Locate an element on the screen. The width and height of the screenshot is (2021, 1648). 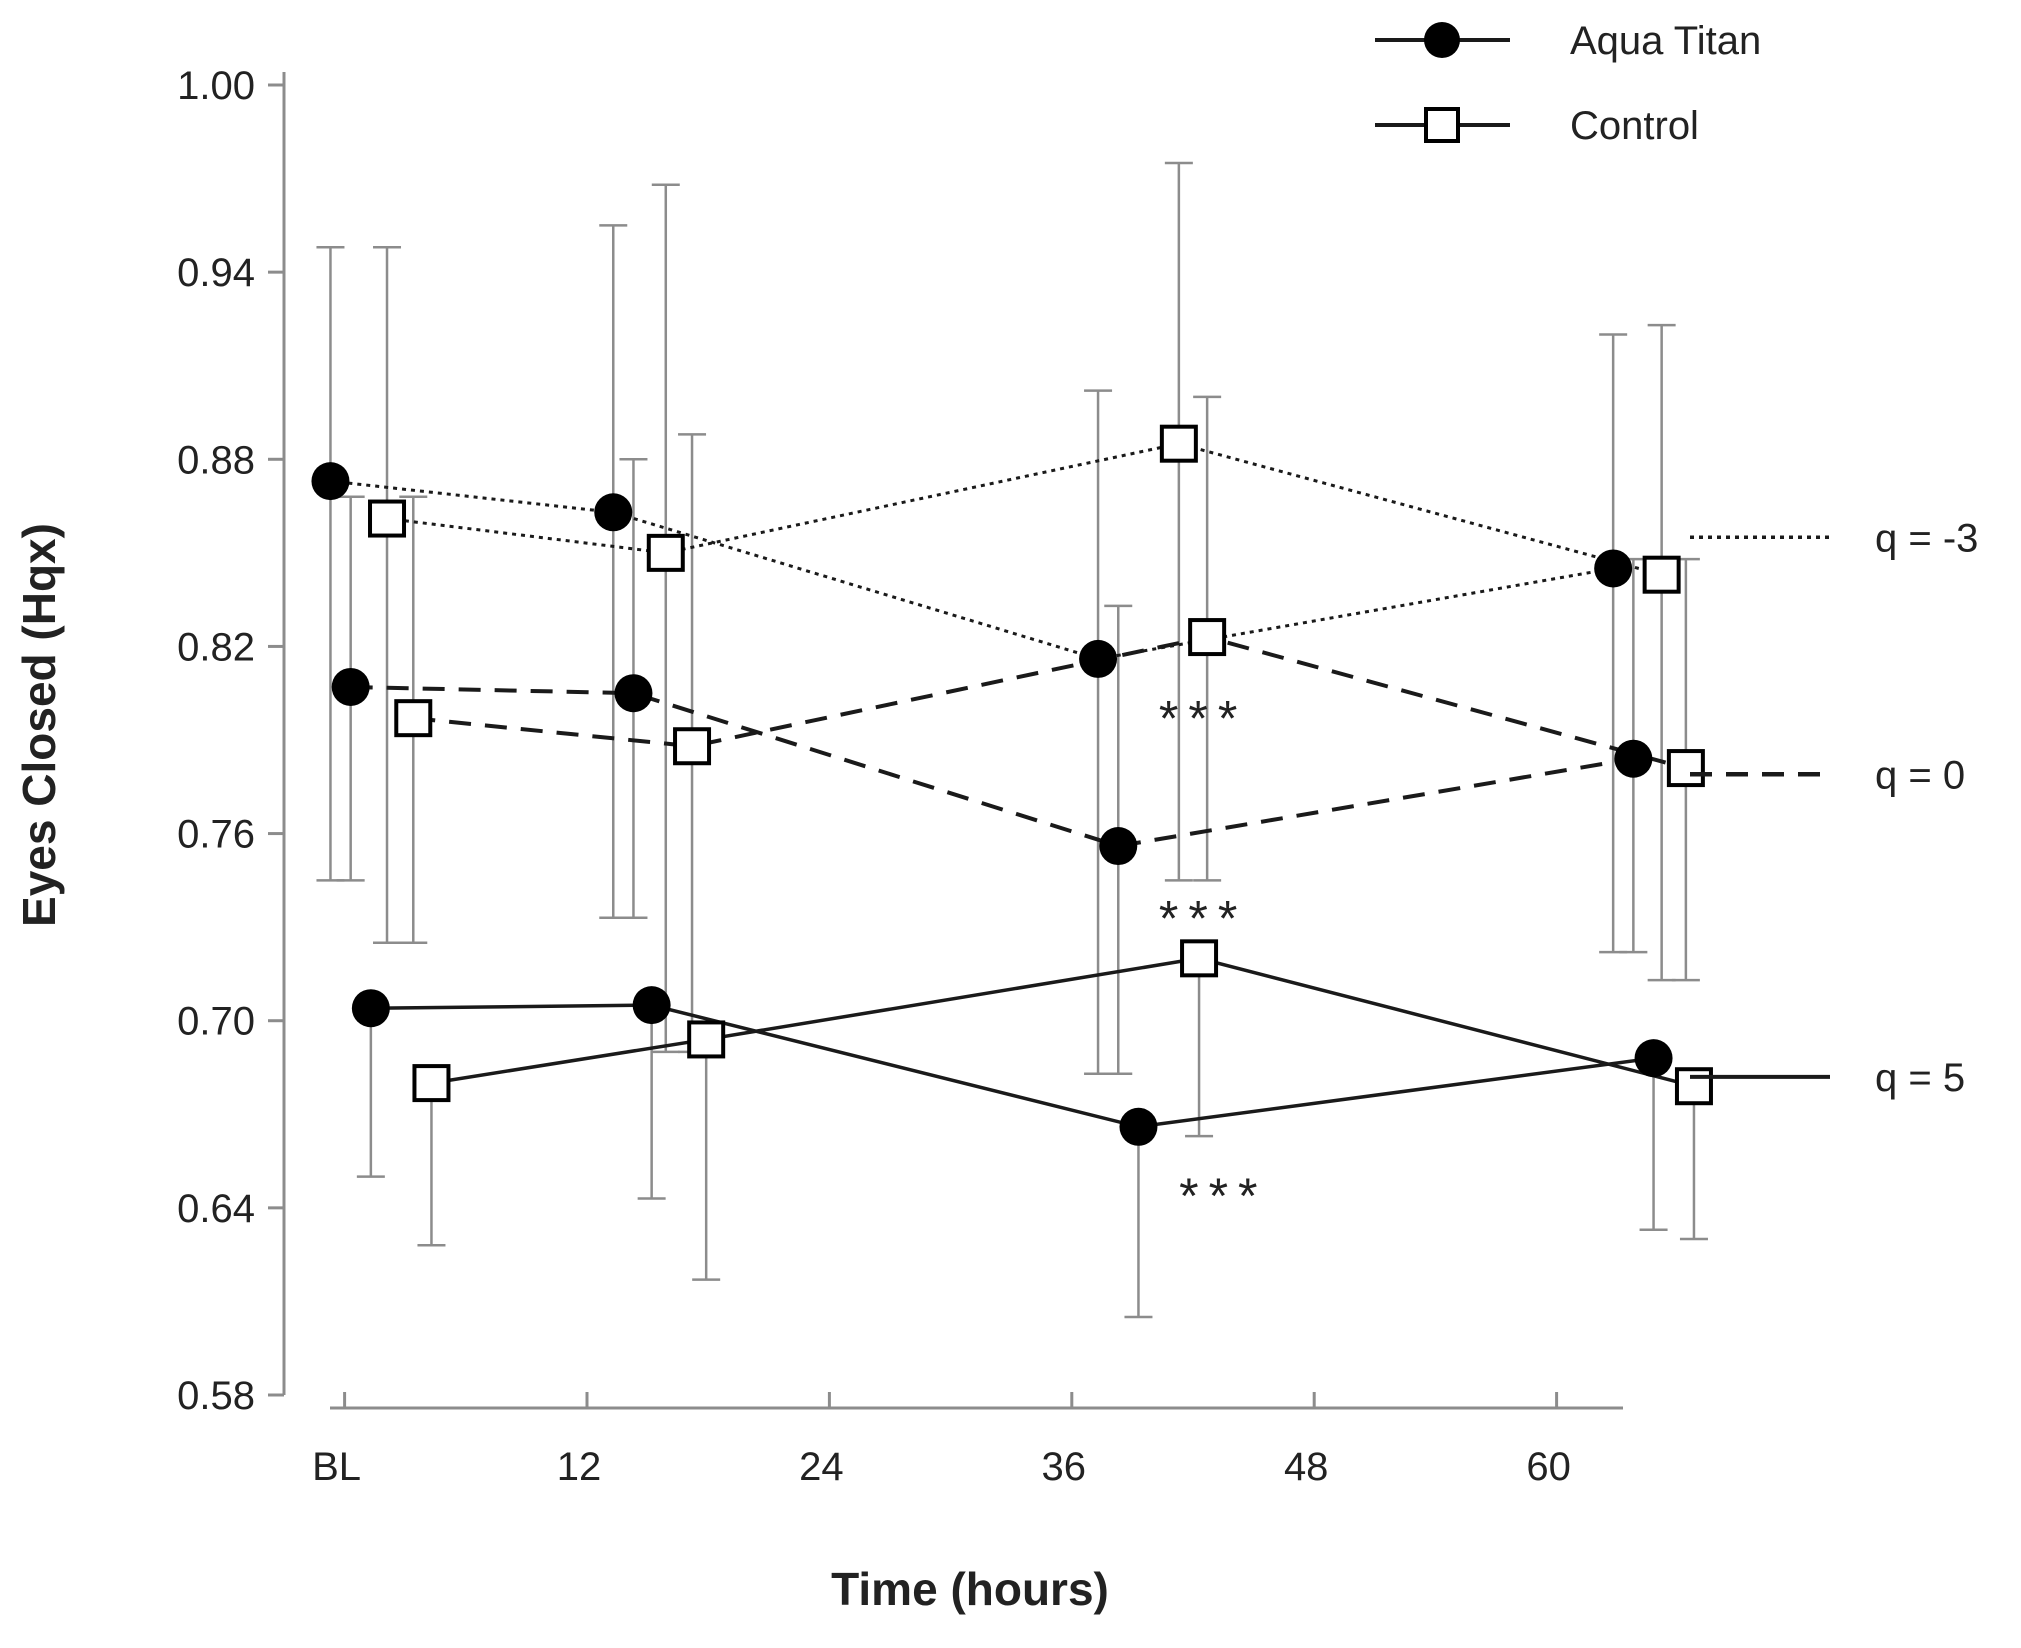
y-tick-label: 0.70 is located at coordinates (216, 1022).